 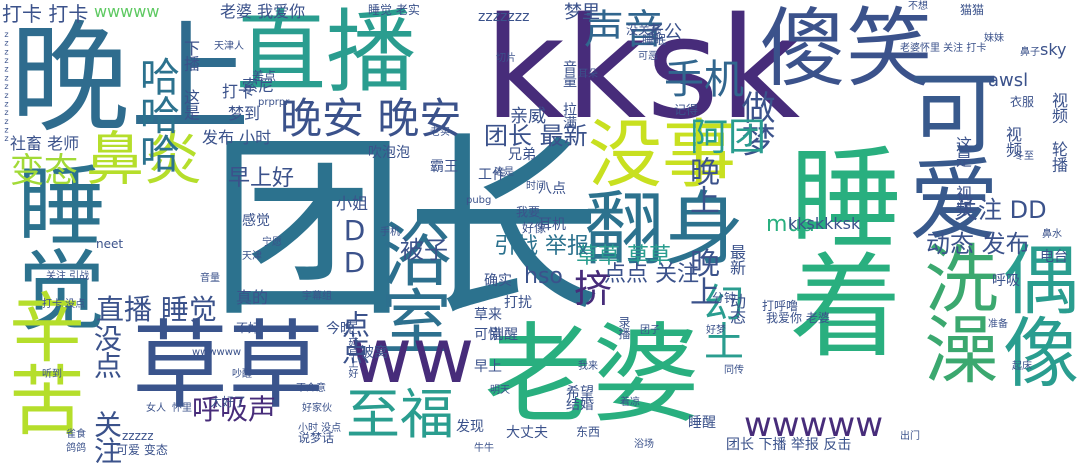 I want to click on word-yushi: 浴室, so click(x=411, y=285).